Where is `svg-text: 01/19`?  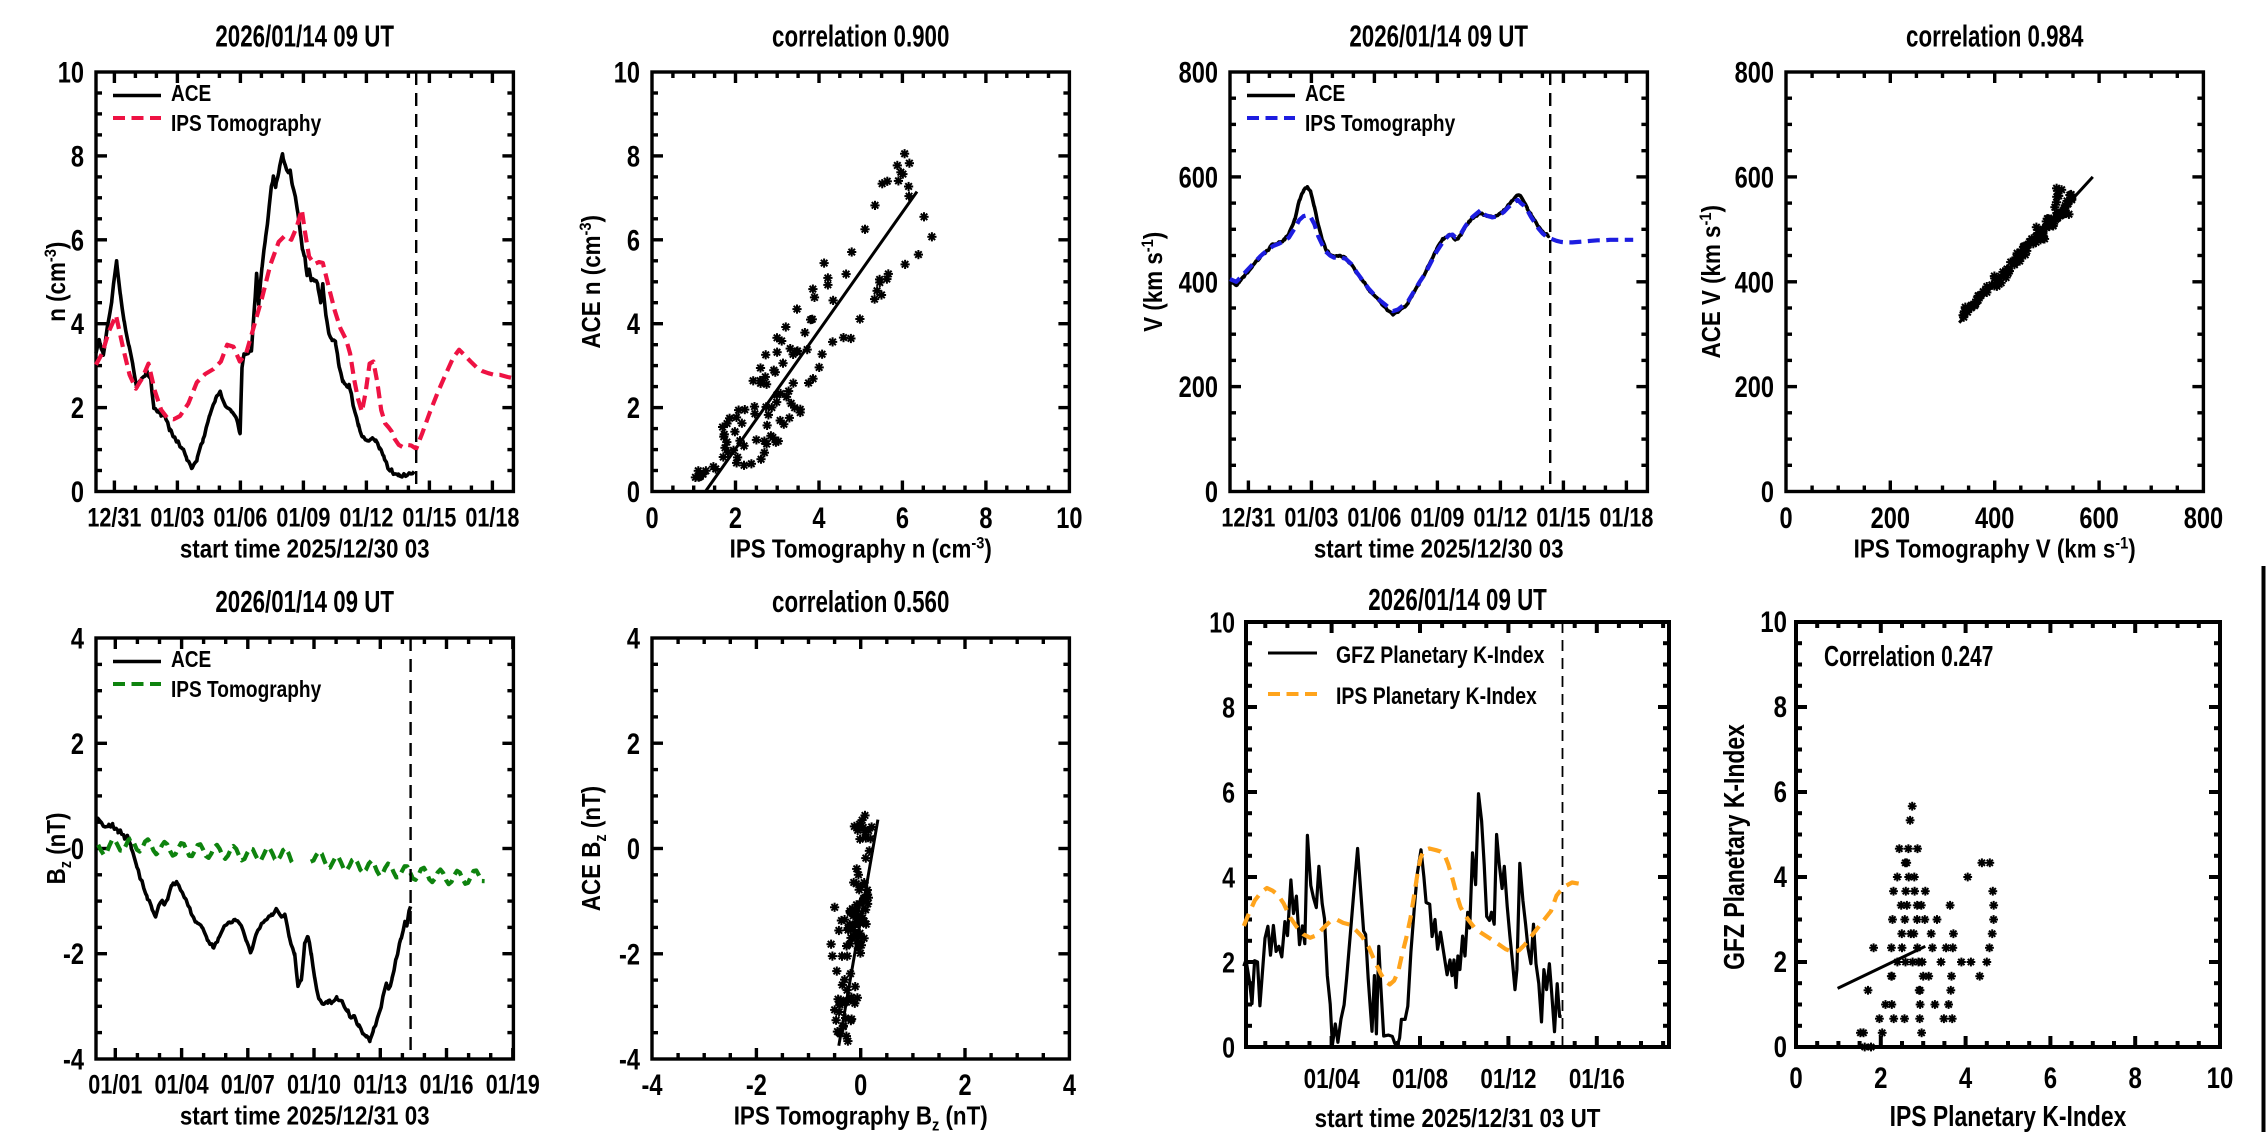 svg-text: 01/19 is located at coordinates (513, 1085).